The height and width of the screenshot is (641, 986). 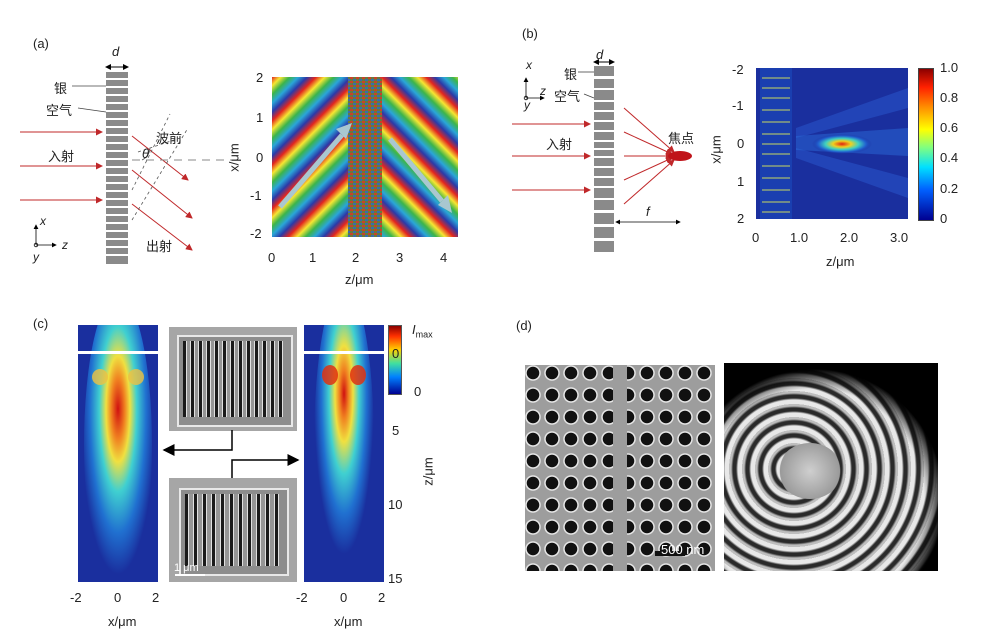 I want to click on incident-label-a: 入射, so click(x=61, y=156).